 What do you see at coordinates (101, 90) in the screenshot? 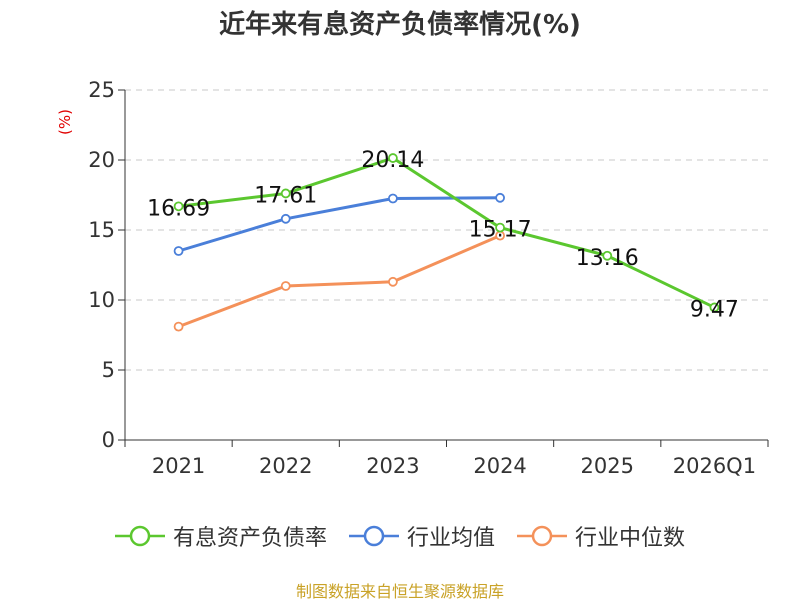
I see `y-tick-label: 25` at bounding box center [101, 90].